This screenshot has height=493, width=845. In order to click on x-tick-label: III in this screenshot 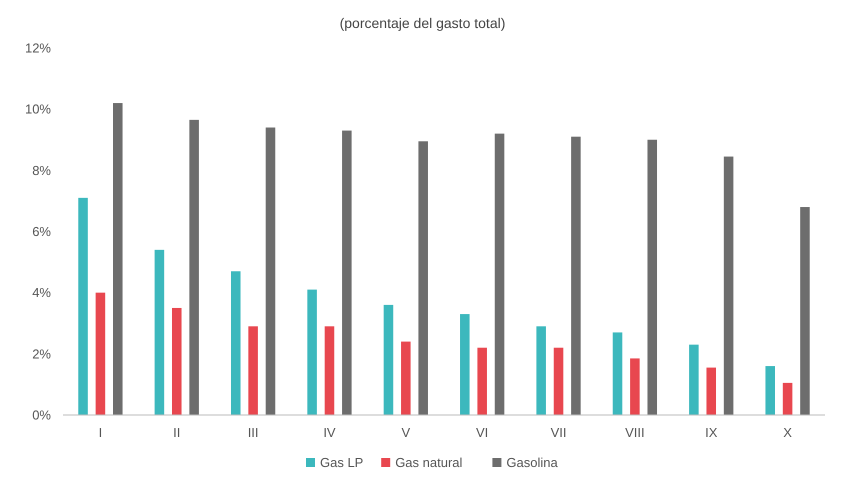, I will do `click(253, 432)`.